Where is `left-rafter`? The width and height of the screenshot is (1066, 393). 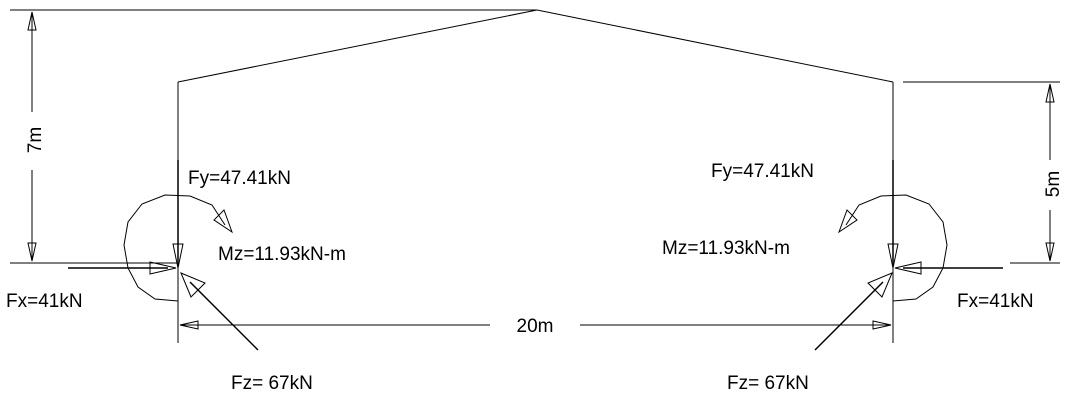 left-rafter is located at coordinates (357, 46).